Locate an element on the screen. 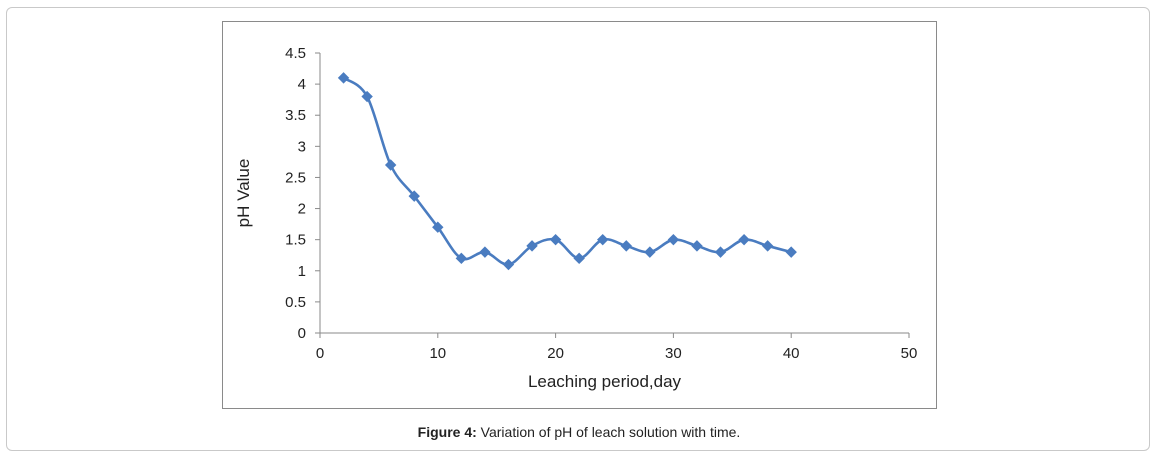 This screenshot has height=459, width=1158. y-tick-label: 4 is located at coordinates (302, 84).